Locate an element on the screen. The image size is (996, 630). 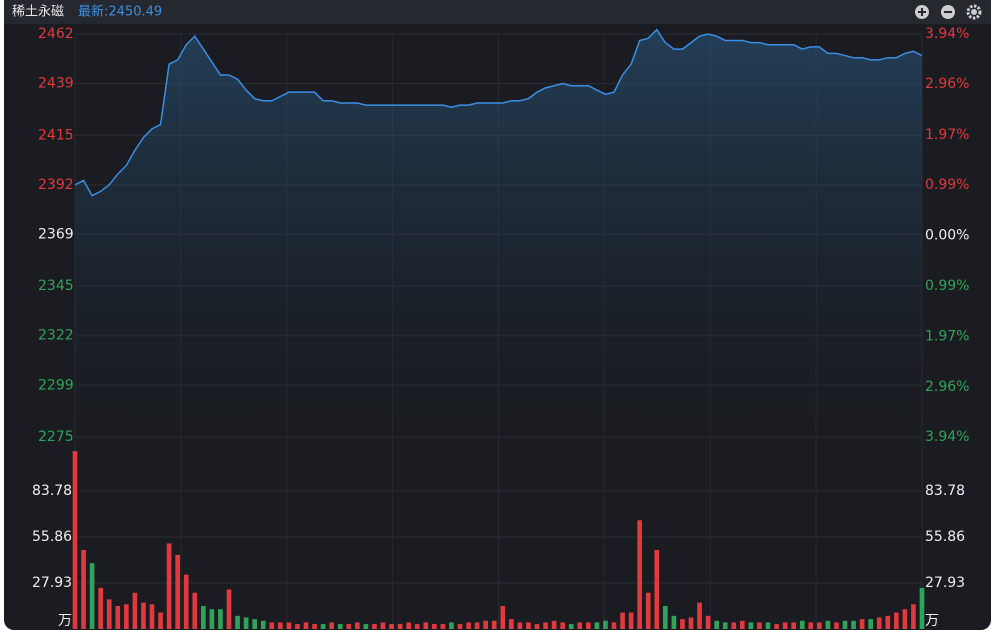
y-tick-label: 2345 is located at coordinates (56, 286).